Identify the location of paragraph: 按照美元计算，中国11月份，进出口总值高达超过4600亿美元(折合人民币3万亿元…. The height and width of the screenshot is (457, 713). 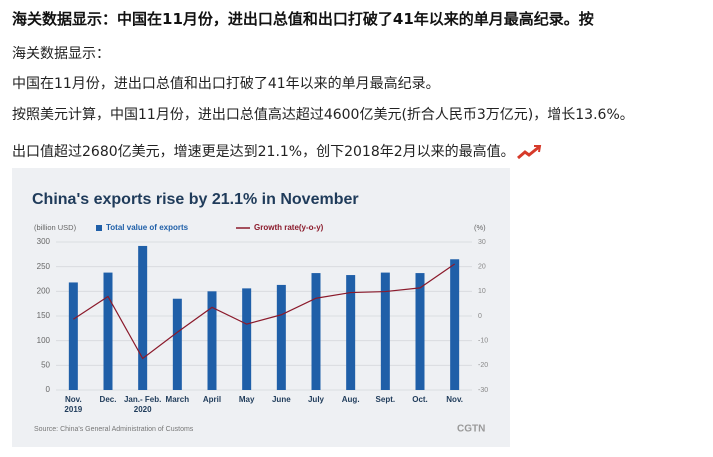
(323, 115).